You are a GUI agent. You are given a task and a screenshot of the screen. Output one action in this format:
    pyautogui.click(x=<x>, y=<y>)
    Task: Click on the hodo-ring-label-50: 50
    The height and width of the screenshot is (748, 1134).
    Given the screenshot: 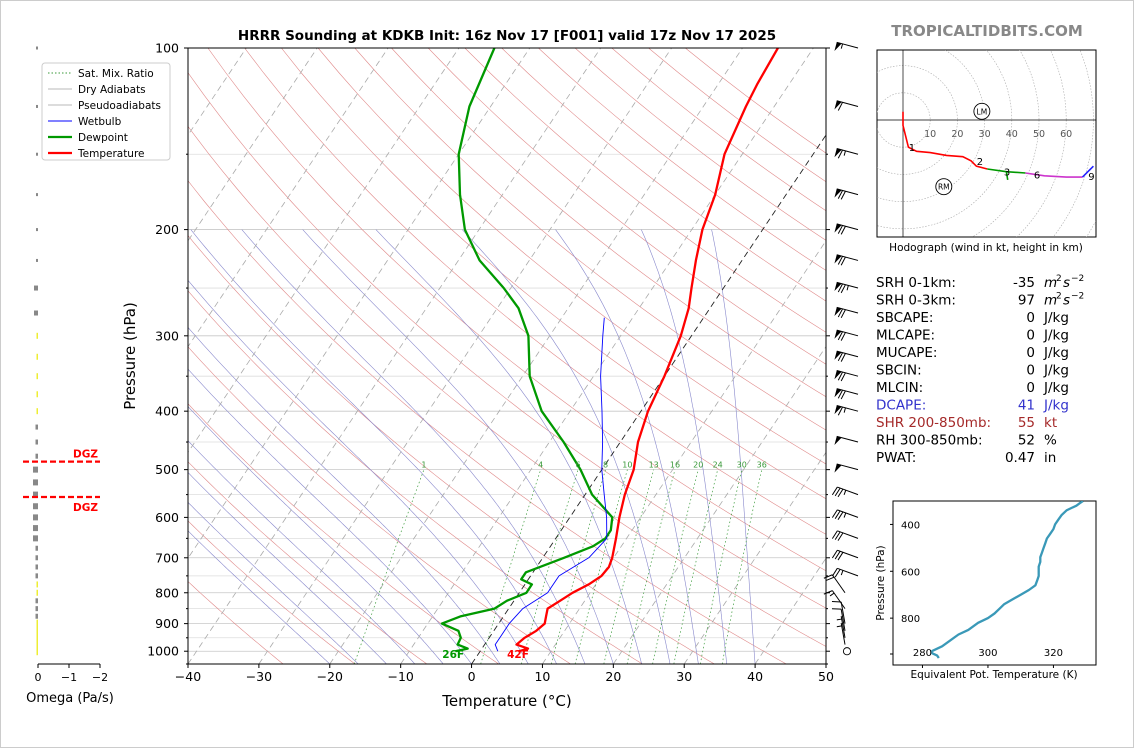 What is the action you would take?
    pyautogui.click(x=1039, y=134)
    